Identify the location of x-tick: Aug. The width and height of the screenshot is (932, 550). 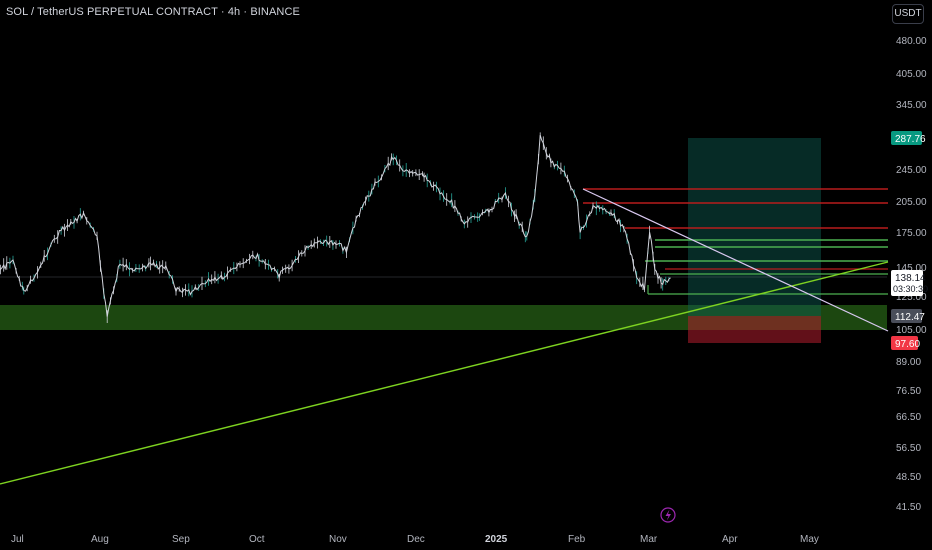
(100, 539).